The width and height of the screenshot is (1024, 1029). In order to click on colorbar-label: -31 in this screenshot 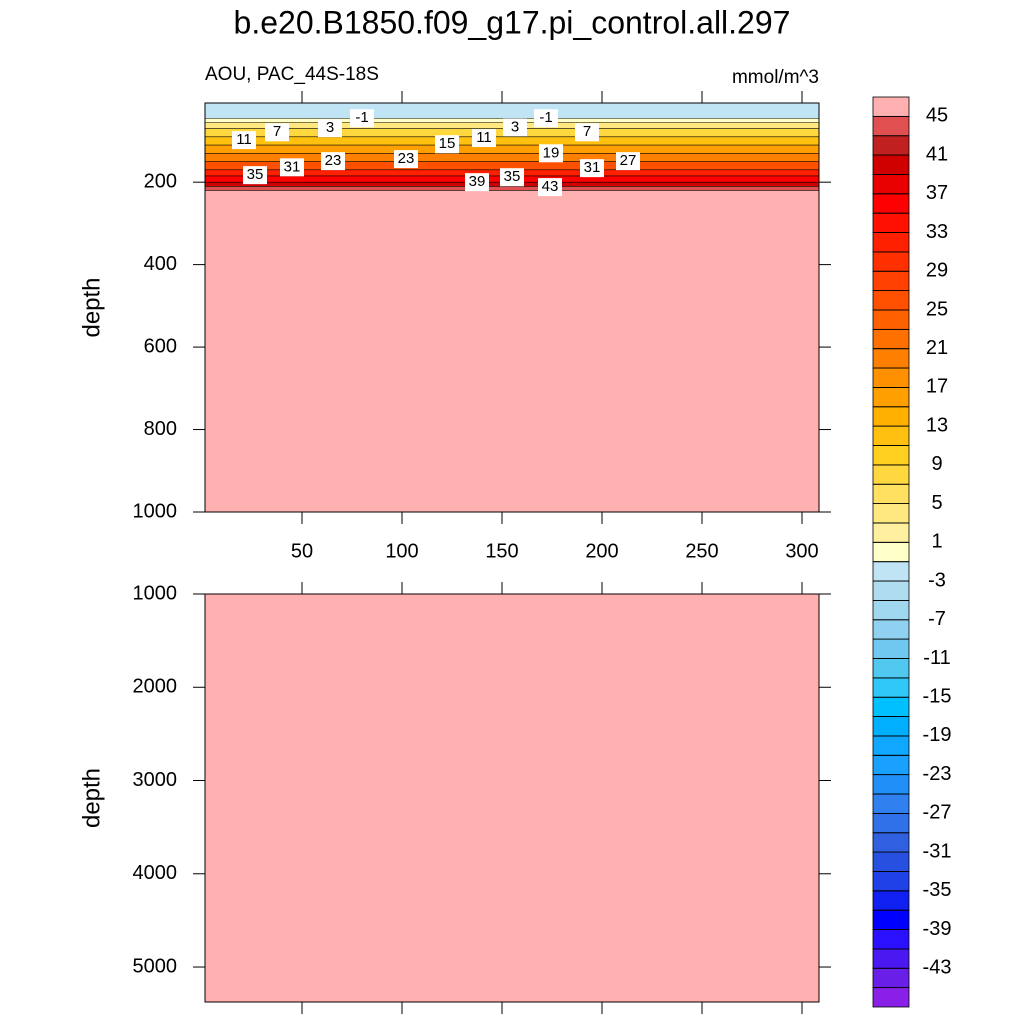, I will do `click(937, 851)`.